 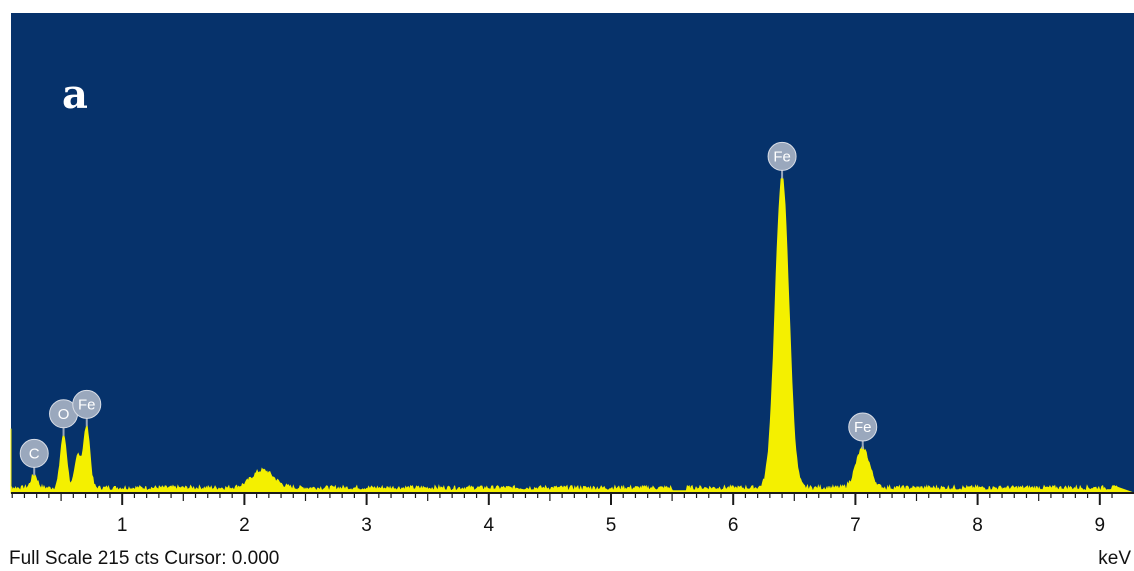 I want to click on unit-label: keV, so click(x=1114, y=558).